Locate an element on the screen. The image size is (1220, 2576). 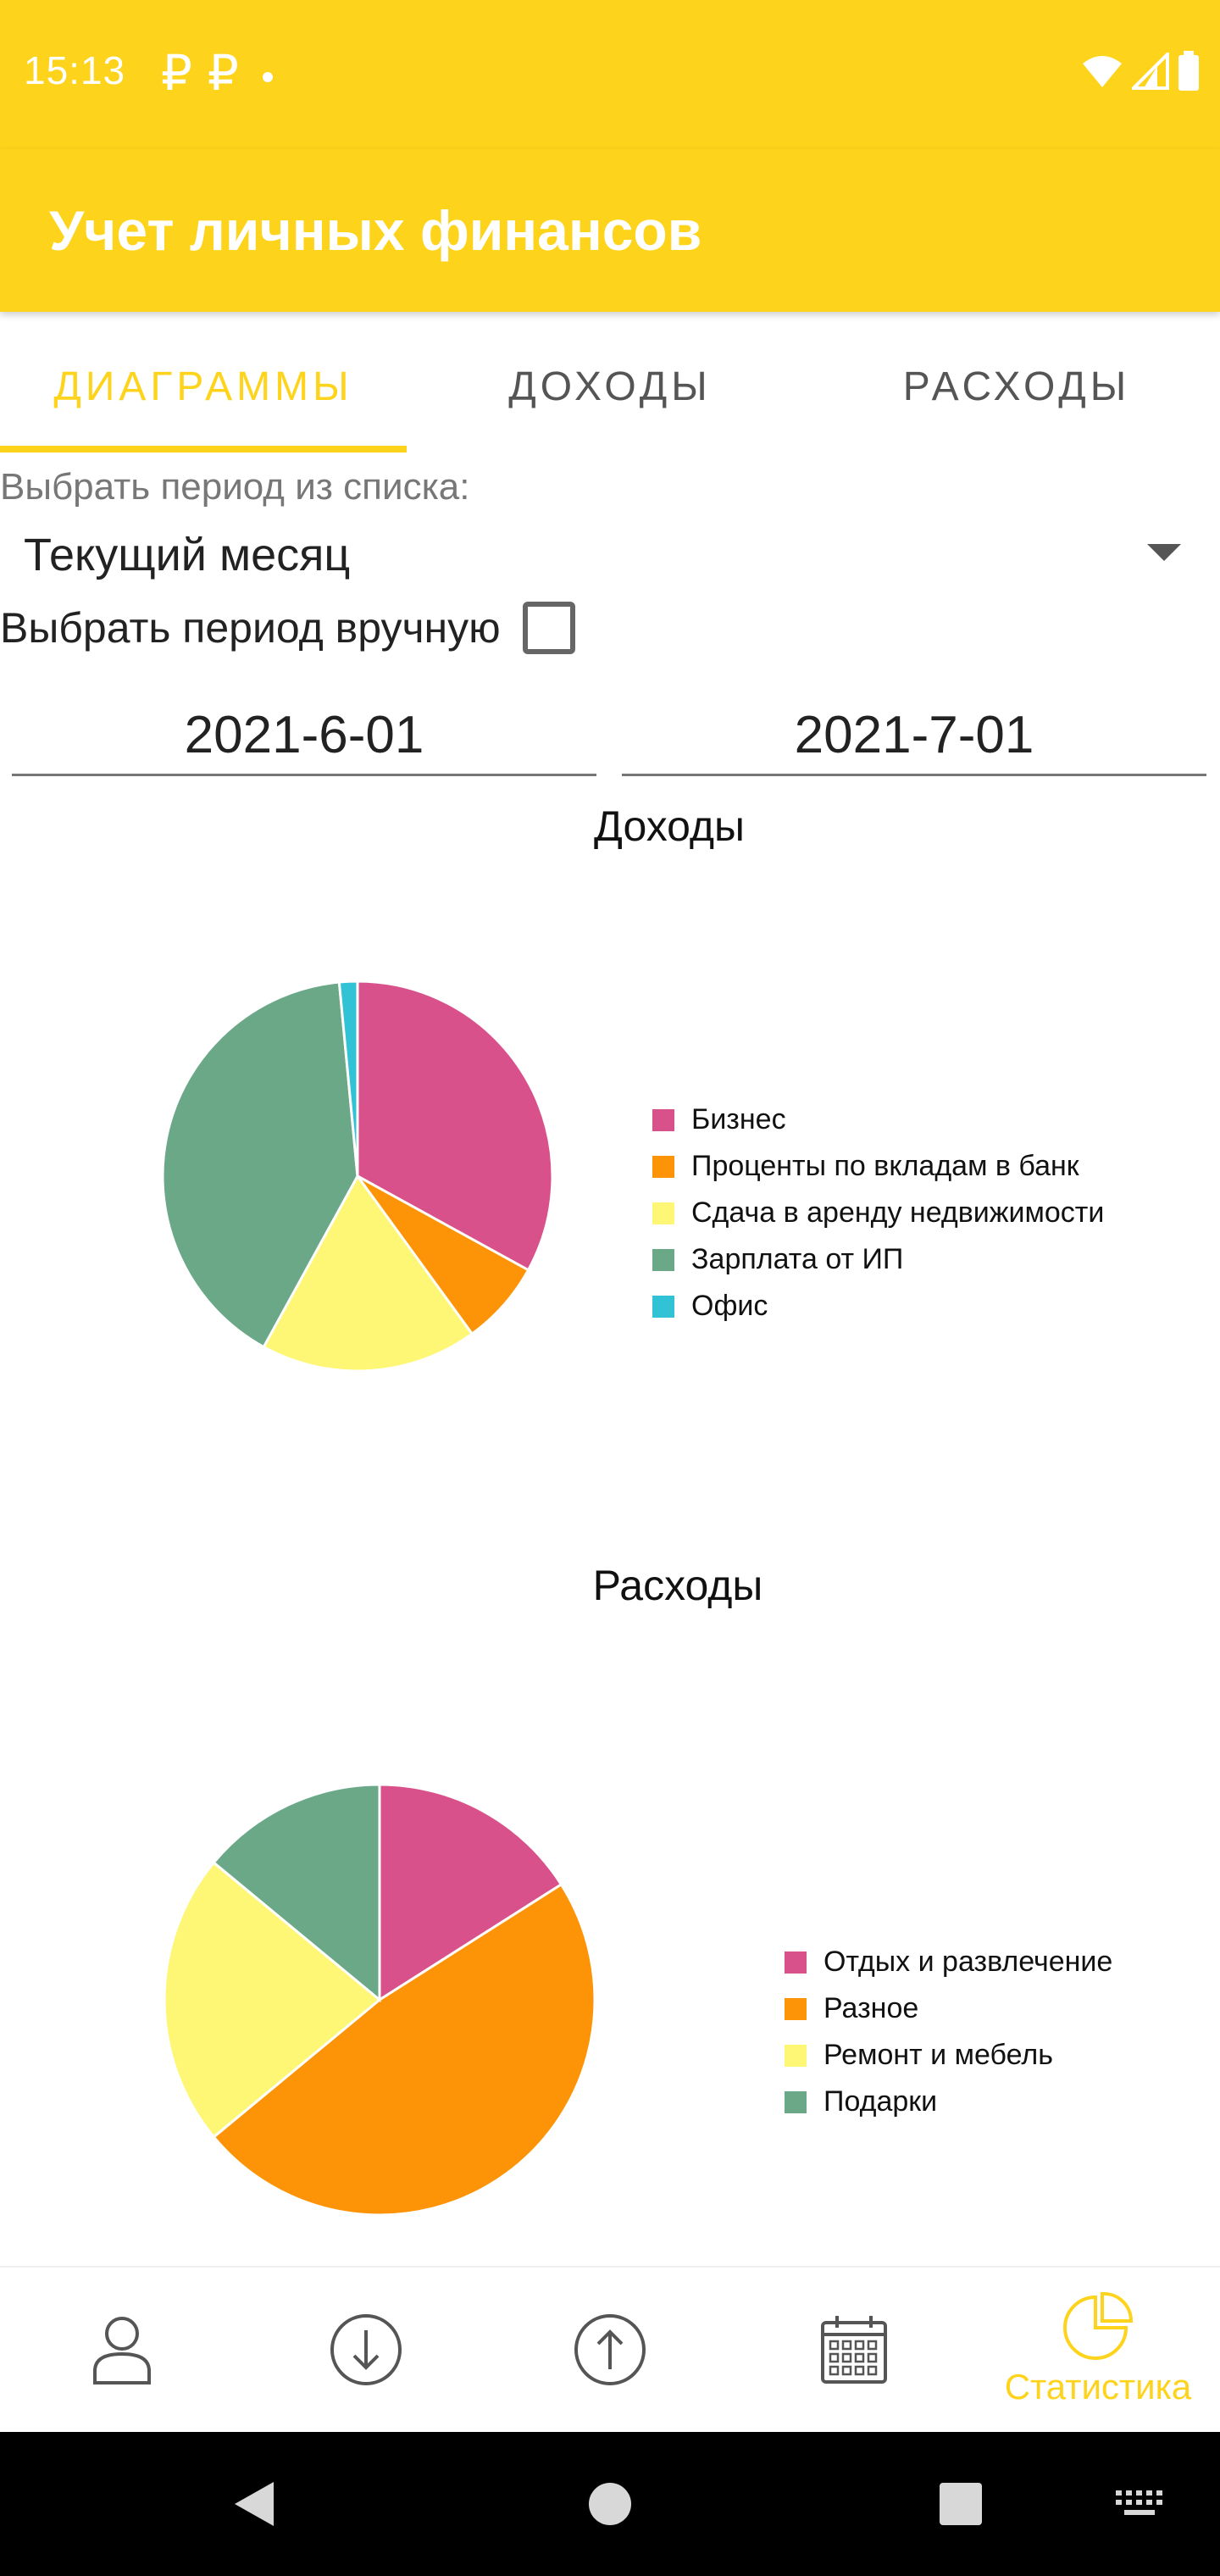
recents-icon is located at coordinates (961, 2504).